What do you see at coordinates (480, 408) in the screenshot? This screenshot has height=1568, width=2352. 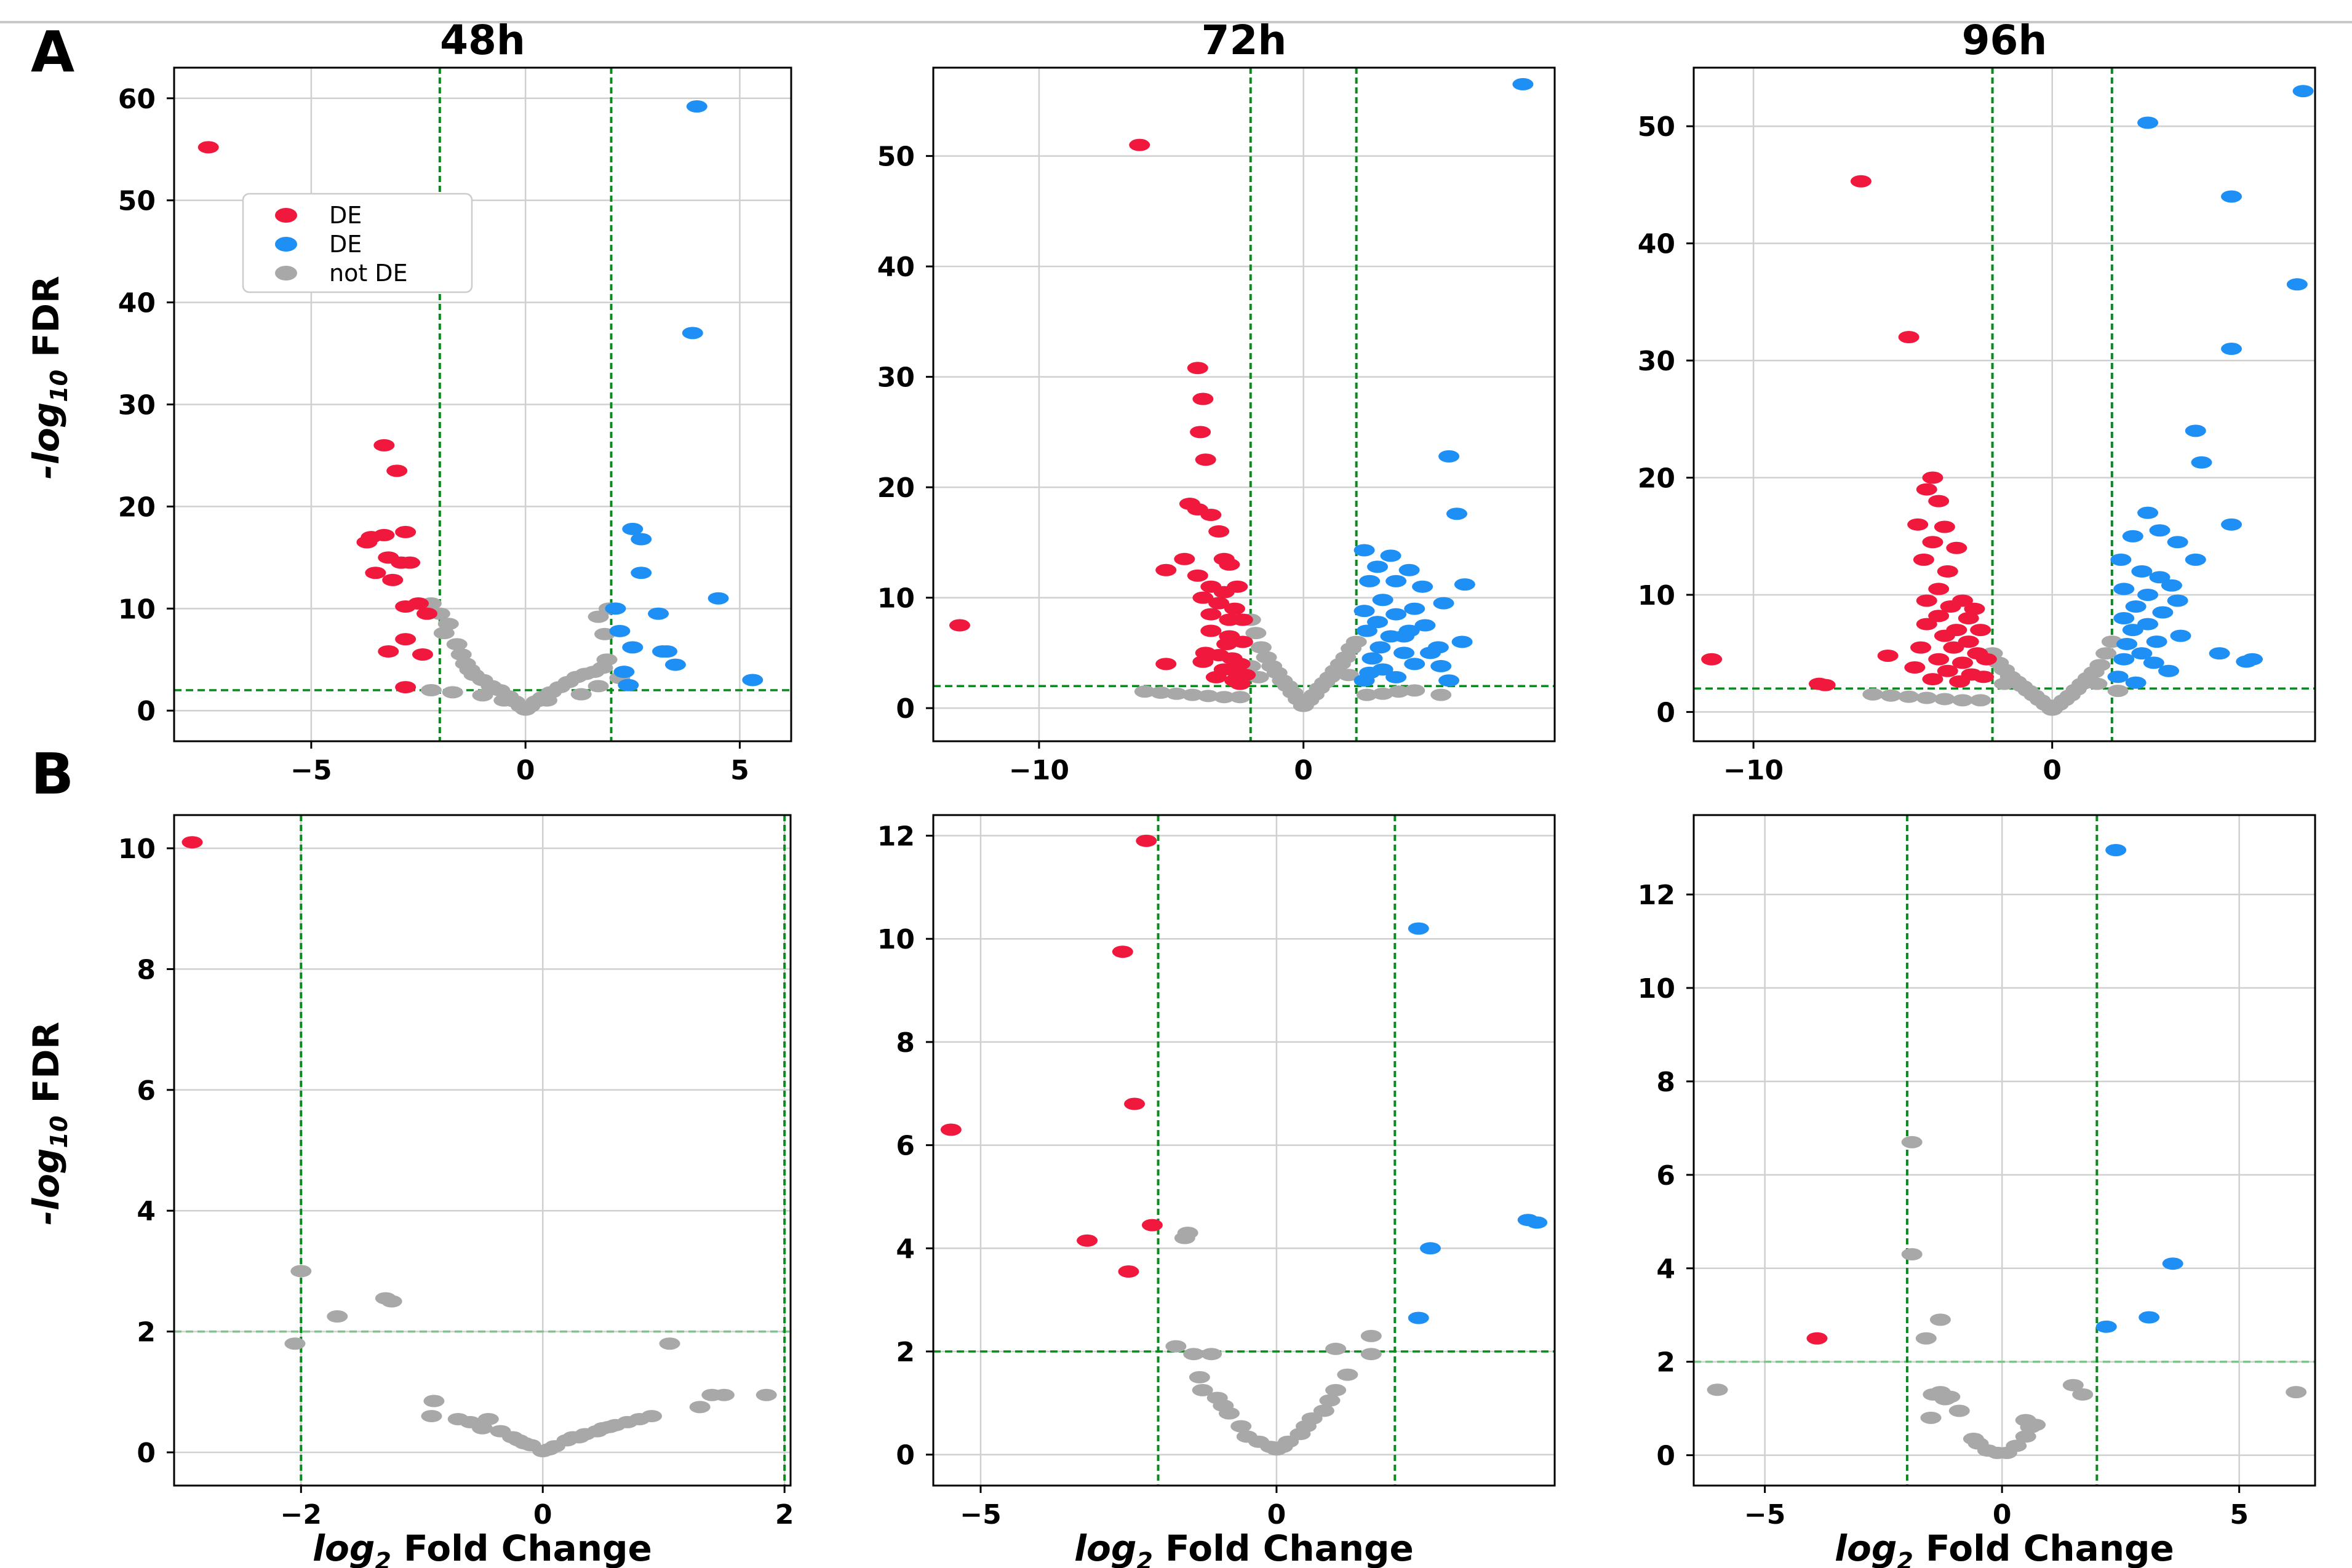 I see `data-points` at bounding box center [480, 408].